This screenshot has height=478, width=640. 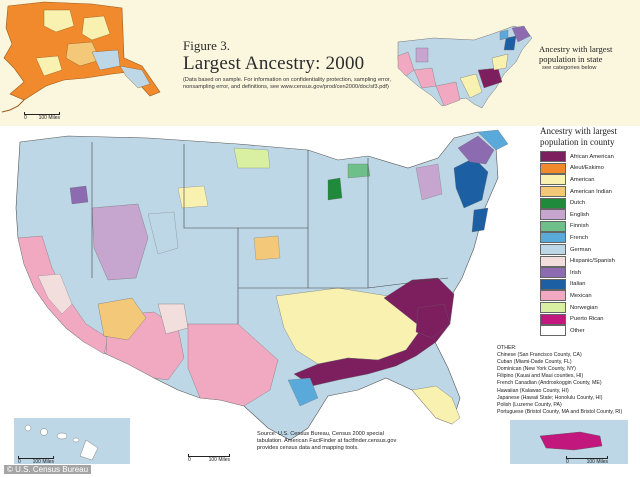 What do you see at coordinates (533, 390) in the screenshot?
I see `other-line: Hawaiian (Kalawao County, HI)` at bounding box center [533, 390].